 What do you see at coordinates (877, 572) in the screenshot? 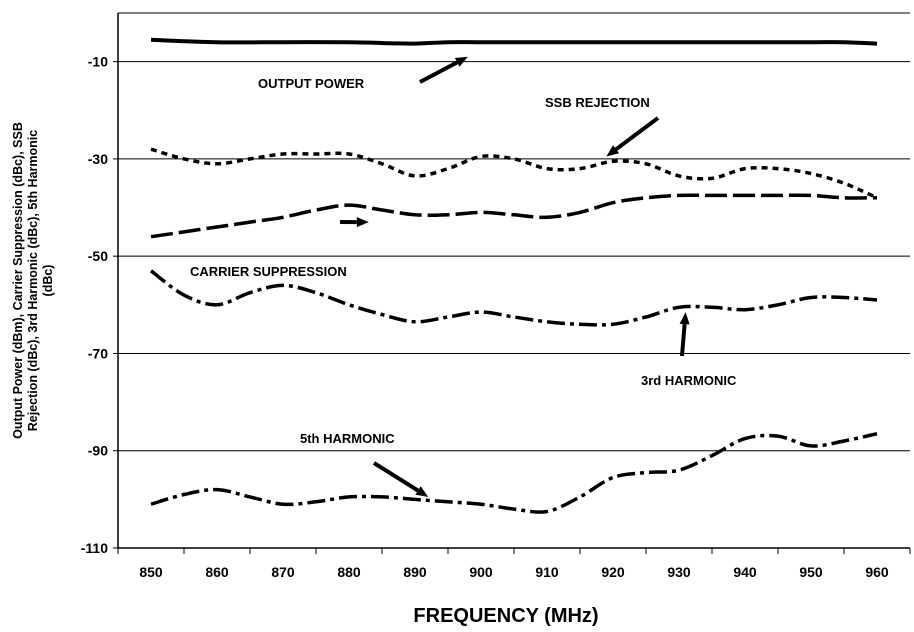
I see `x-tick-label: 960` at bounding box center [877, 572].